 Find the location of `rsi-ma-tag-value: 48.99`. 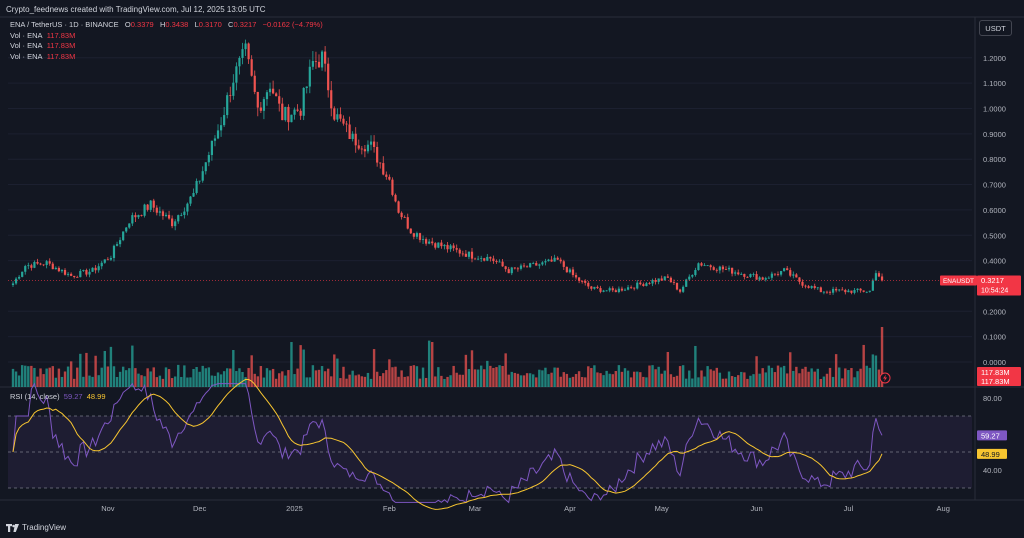

rsi-ma-tag-value: 48.99 is located at coordinates (990, 454).